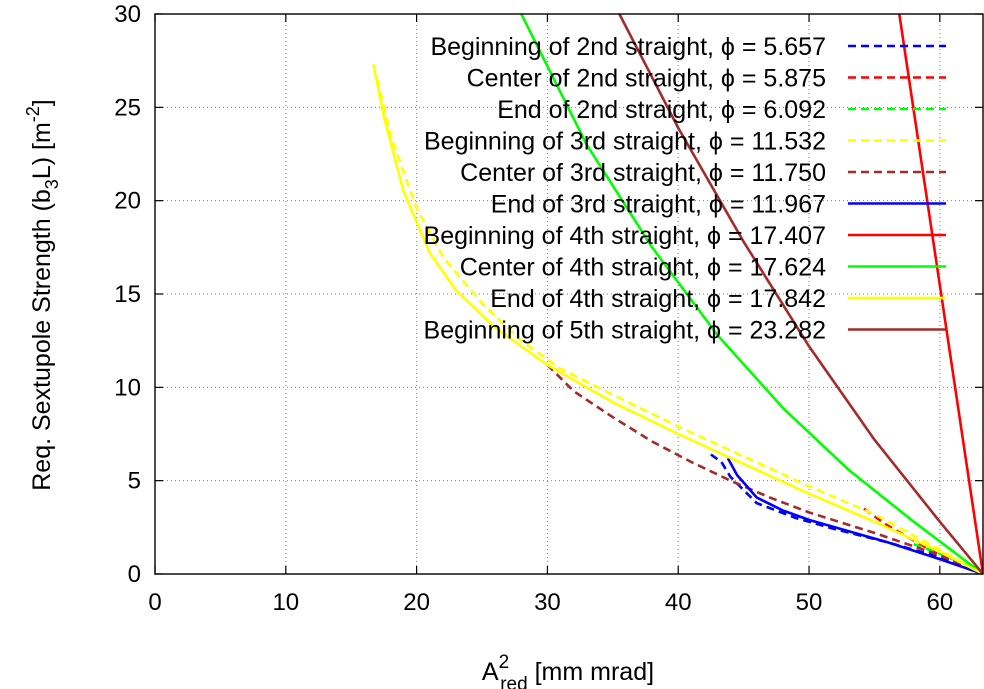  Describe the element at coordinates (625, 142) in the screenshot. I see `legend-label-4: Beginning of 3rd straight, ϕ = 11.532` at that location.